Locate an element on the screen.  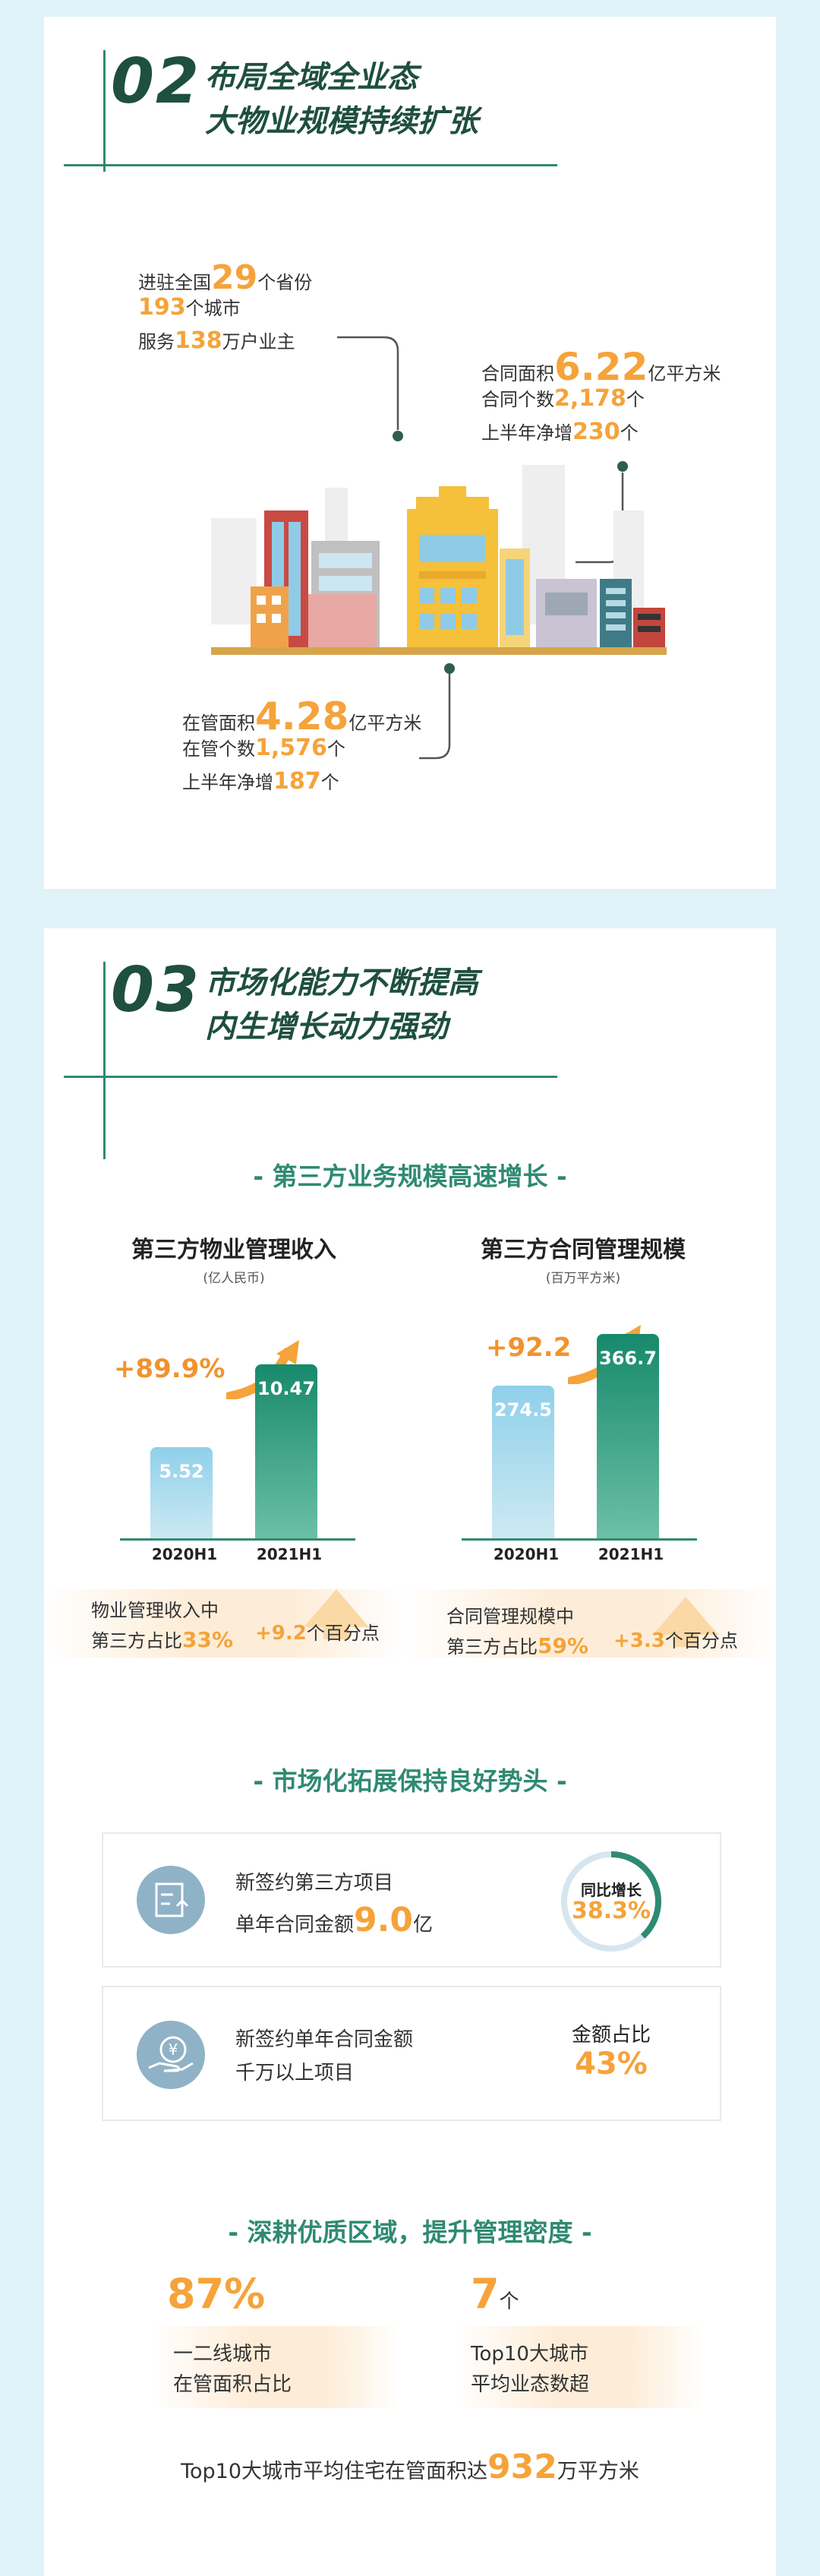
households-value: 138 is located at coordinates (198, 340).